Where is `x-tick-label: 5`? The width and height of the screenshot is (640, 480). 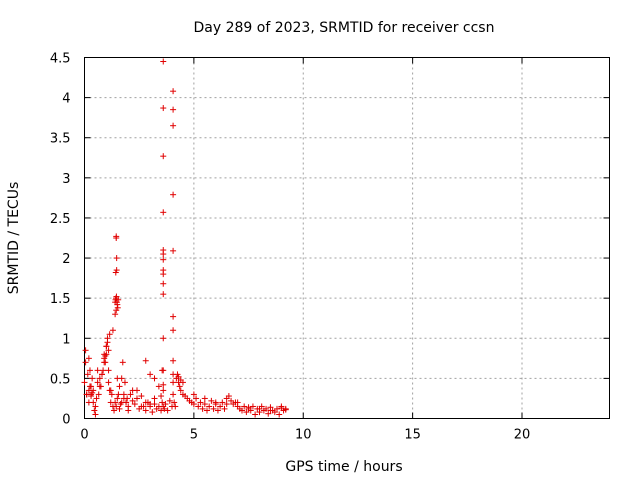 x-tick-label: 5 is located at coordinates (194, 435).